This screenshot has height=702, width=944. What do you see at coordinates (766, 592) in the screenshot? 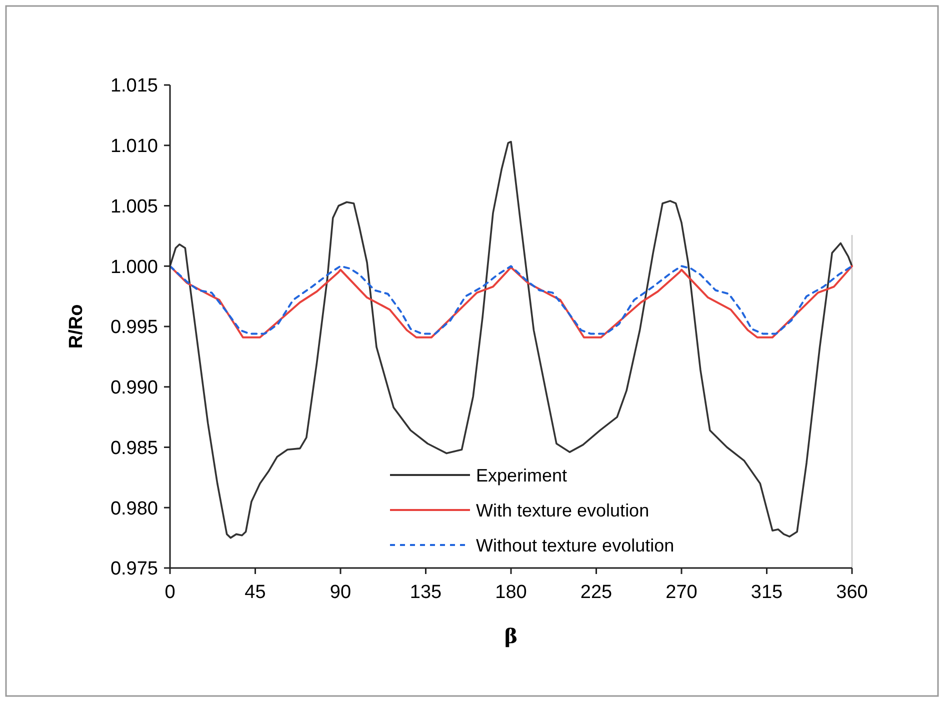
I see `x-tick-label: 315` at bounding box center [766, 592].